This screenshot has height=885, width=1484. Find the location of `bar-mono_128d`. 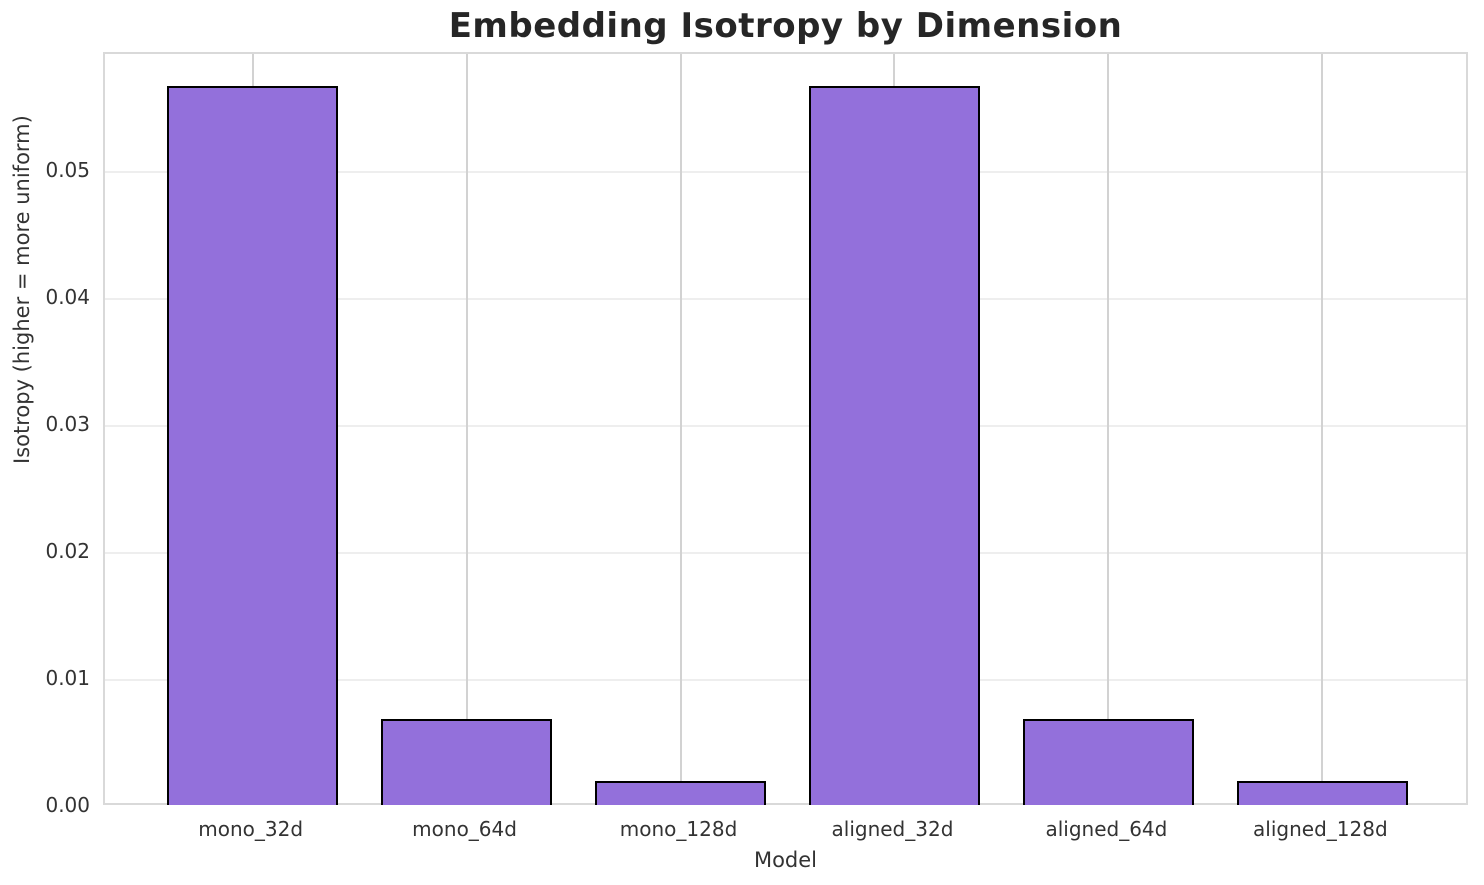

bar-mono_128d is located at coordinates (680, 793).